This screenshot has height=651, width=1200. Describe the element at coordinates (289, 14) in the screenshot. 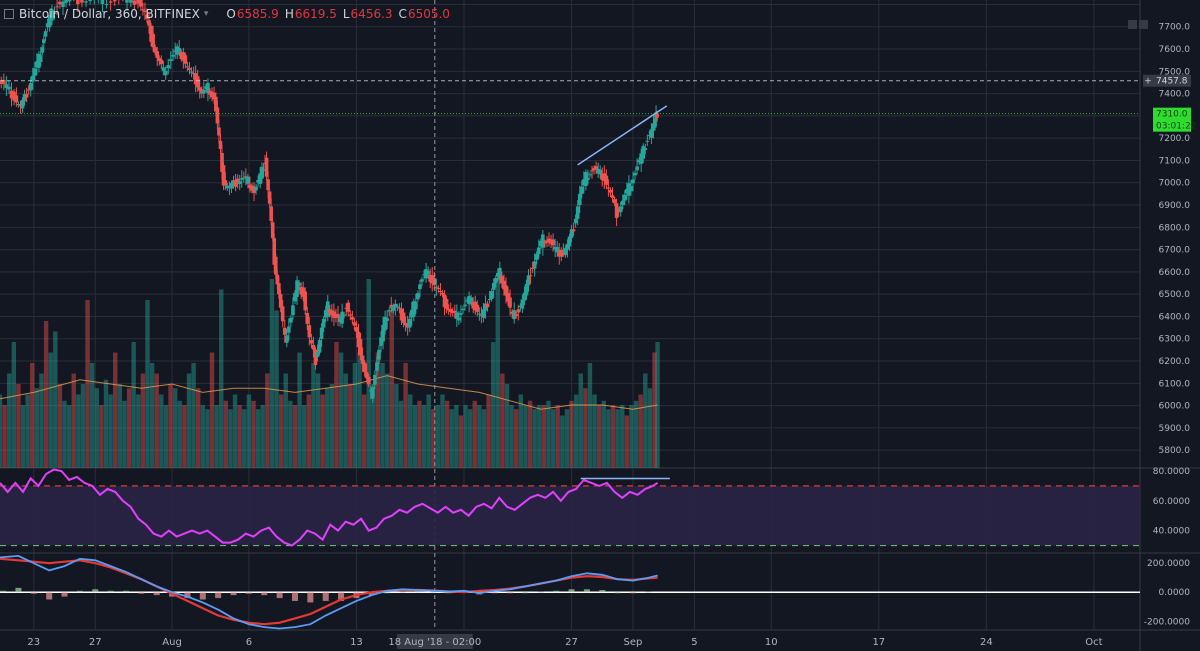

I see `ohlc-high-key: H` at that location.